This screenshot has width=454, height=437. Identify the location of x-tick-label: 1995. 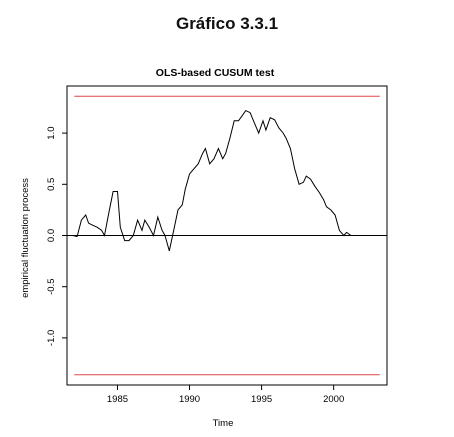
(261, 399).